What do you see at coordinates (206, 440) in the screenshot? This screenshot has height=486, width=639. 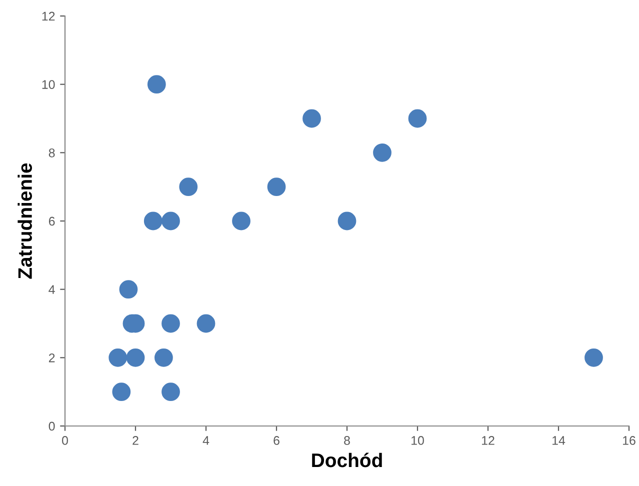 I see `x-tick-label: 4` at bounding box center [206, 440].